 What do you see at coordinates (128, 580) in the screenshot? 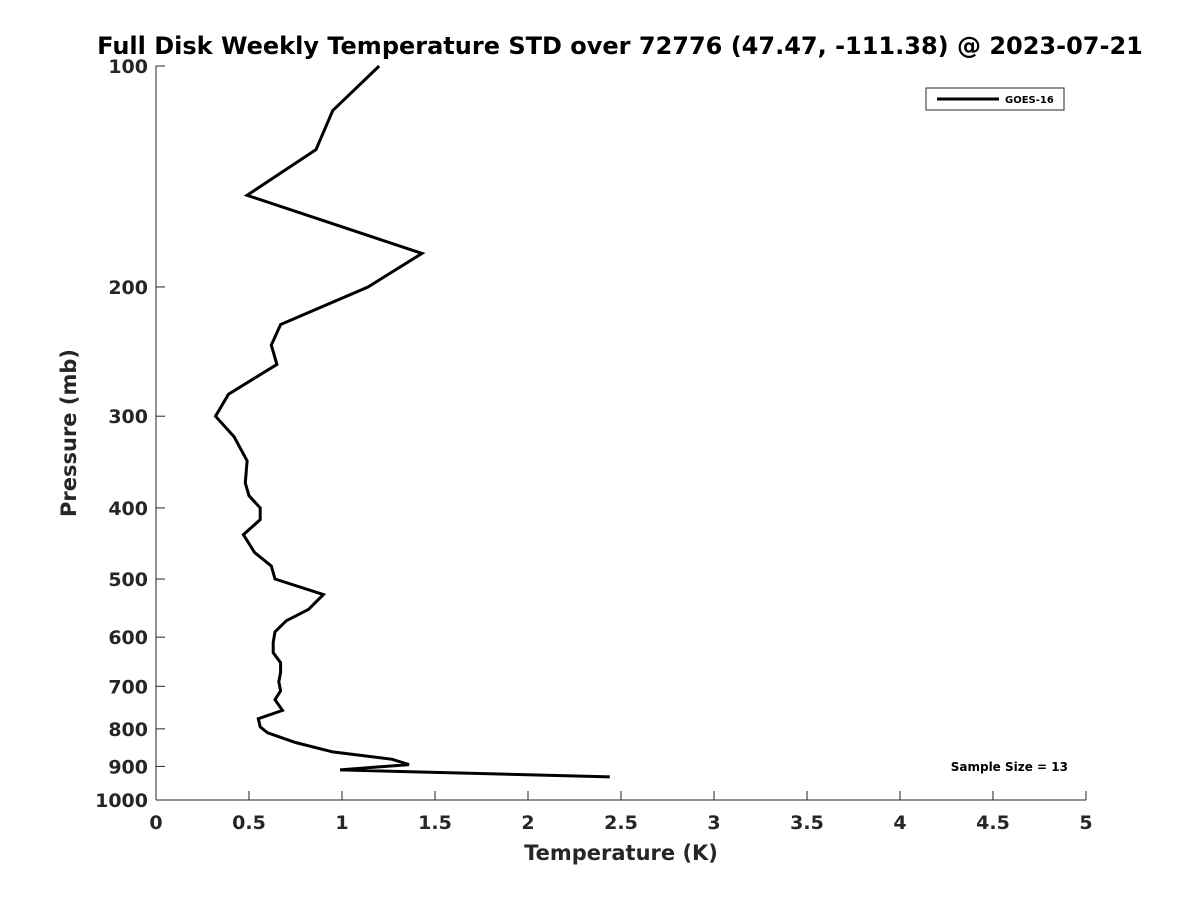
I see `y-tick-label: 500` at bounding box center [128, 580].